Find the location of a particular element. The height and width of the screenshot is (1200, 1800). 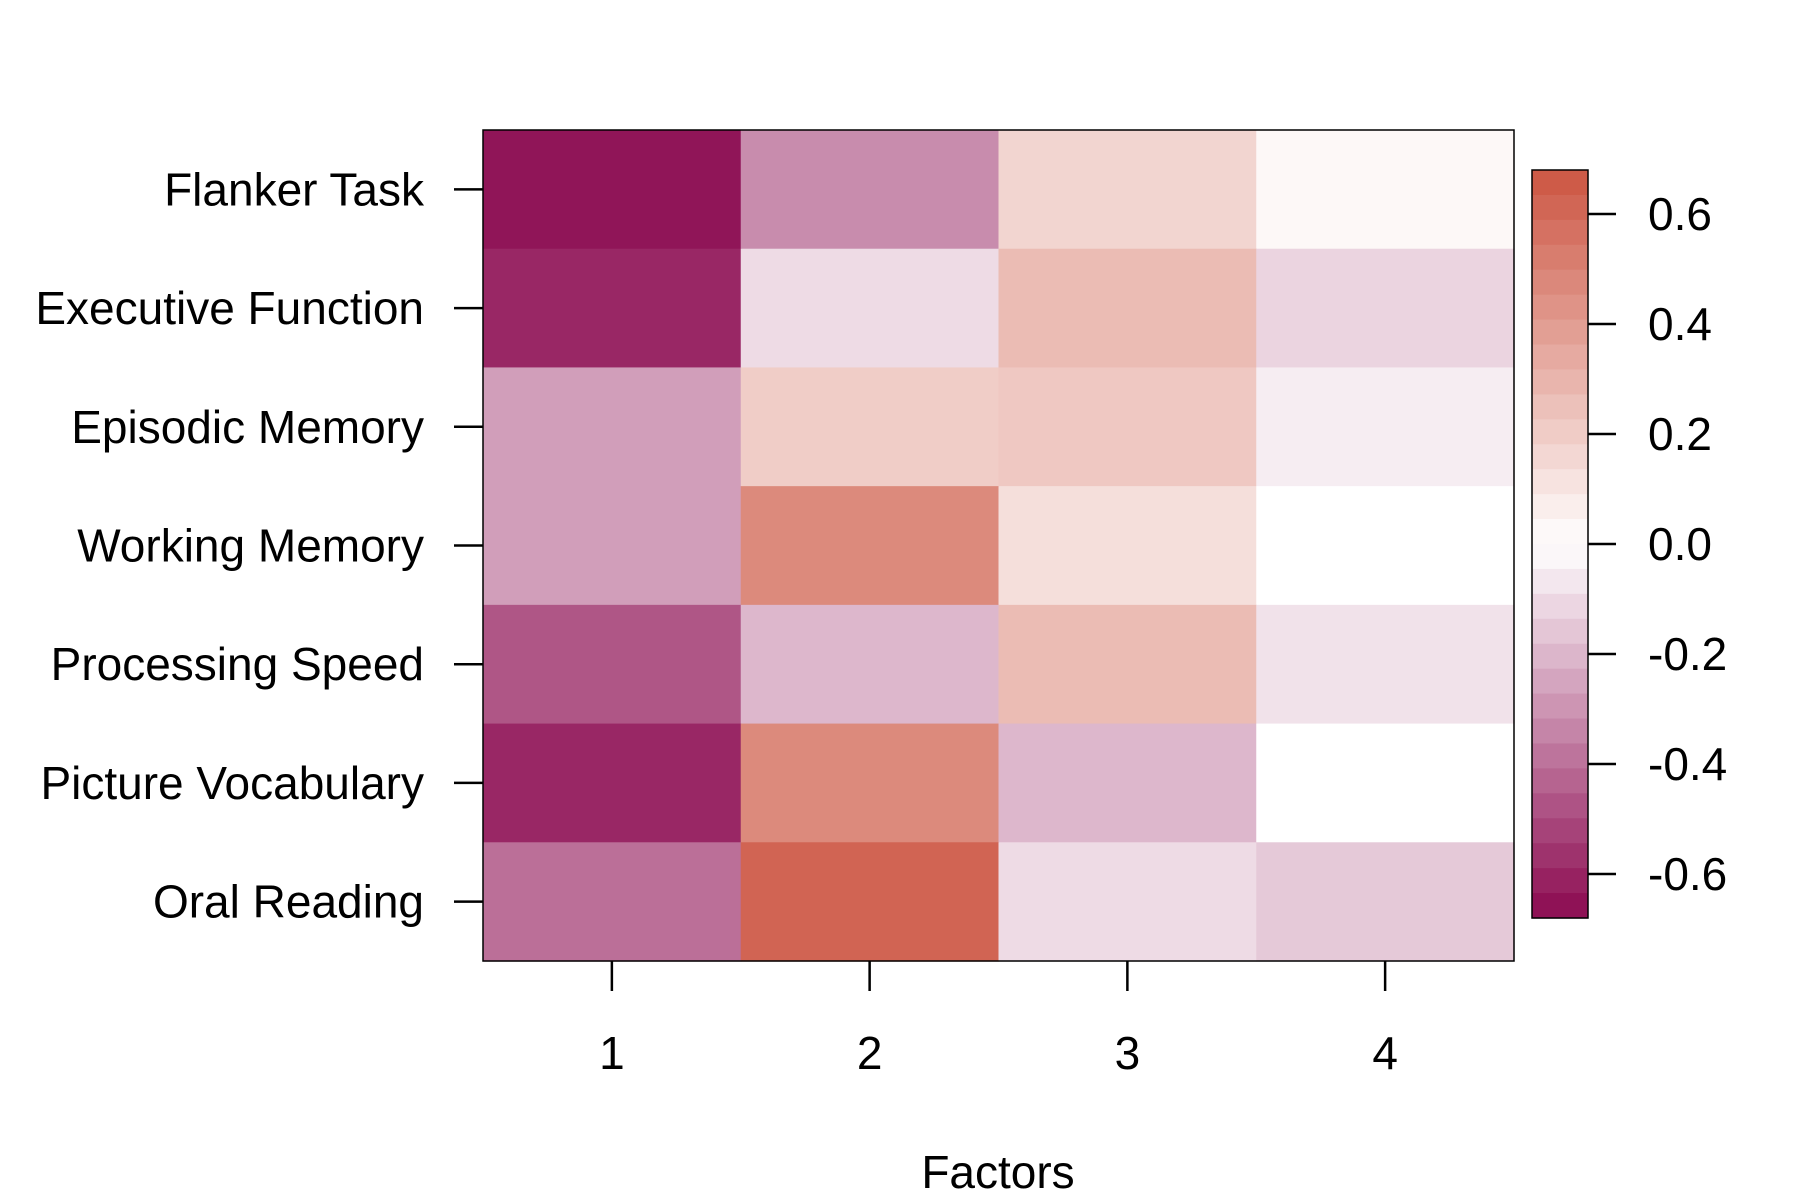

x-tick-label: 3 is located at coordinates (1128, 1053).